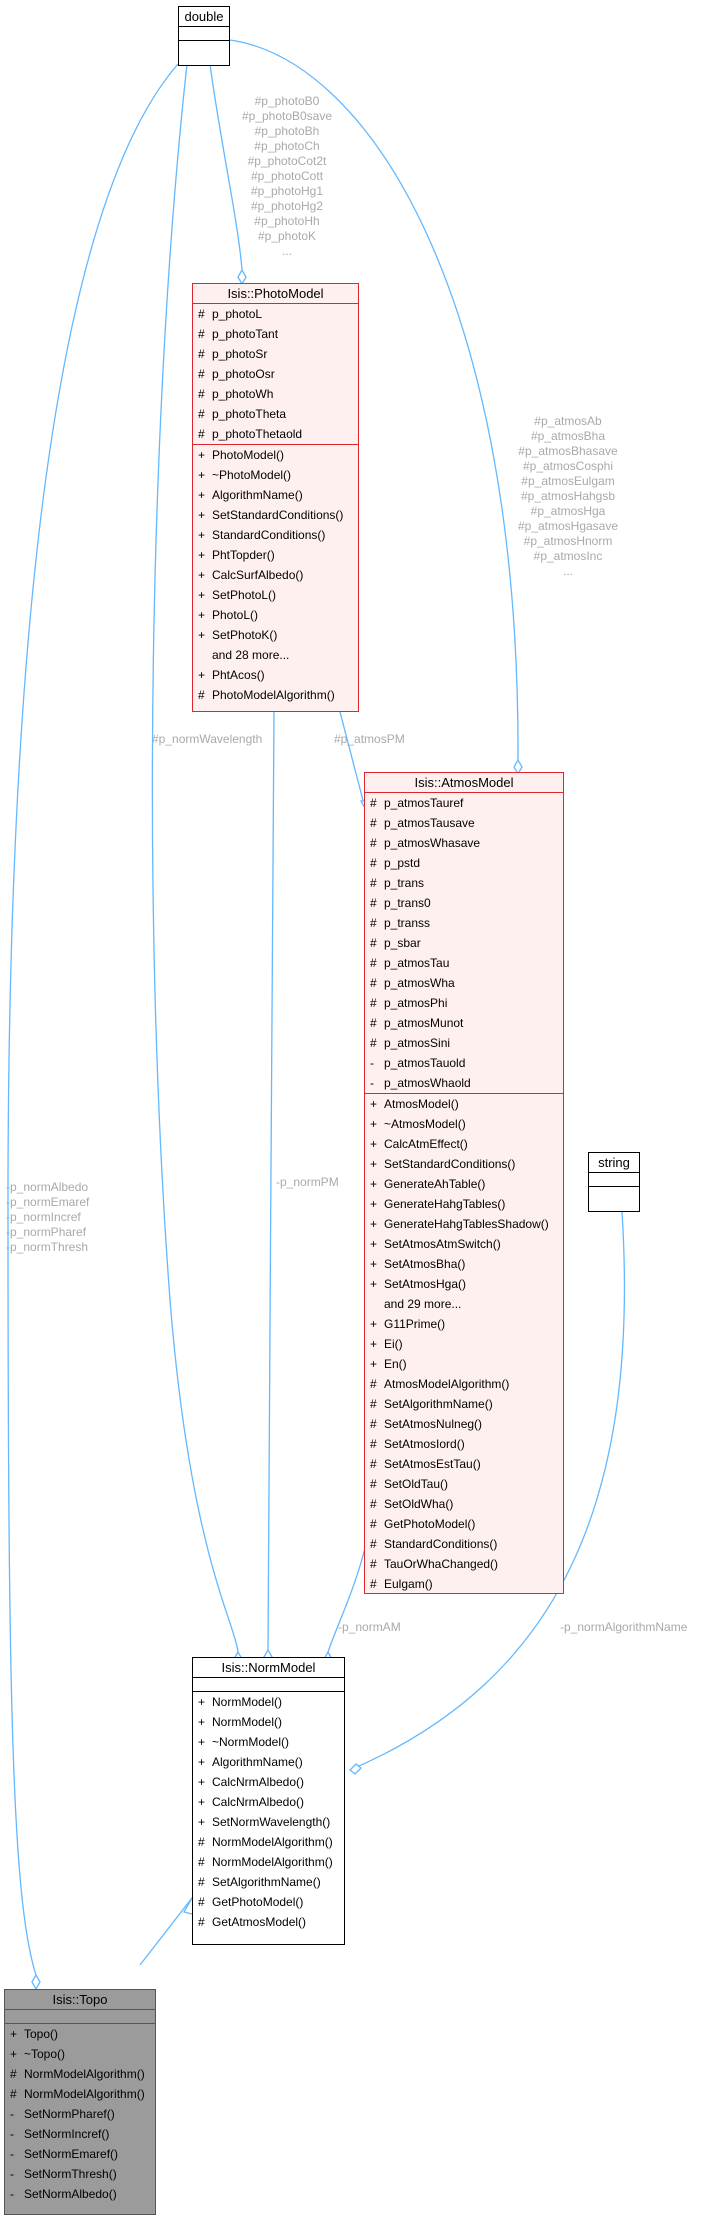  I want to click on method-row: + AtmosModel(), so click(464, 1104).